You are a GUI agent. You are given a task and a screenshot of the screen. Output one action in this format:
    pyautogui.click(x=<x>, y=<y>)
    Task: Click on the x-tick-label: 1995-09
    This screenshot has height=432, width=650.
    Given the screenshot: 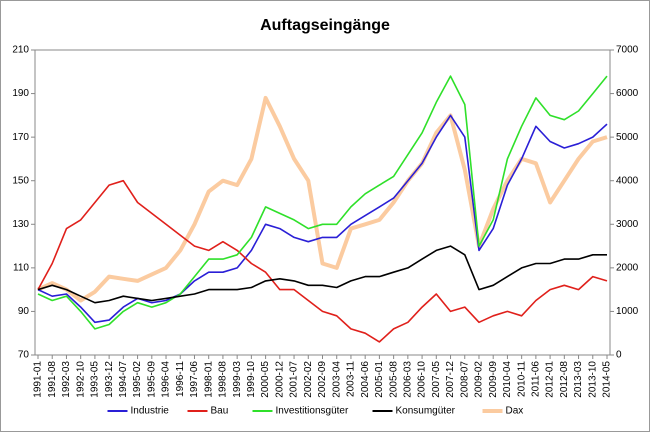 What is the action you would take?
    pyautogui.click(x=151, y=379)
    